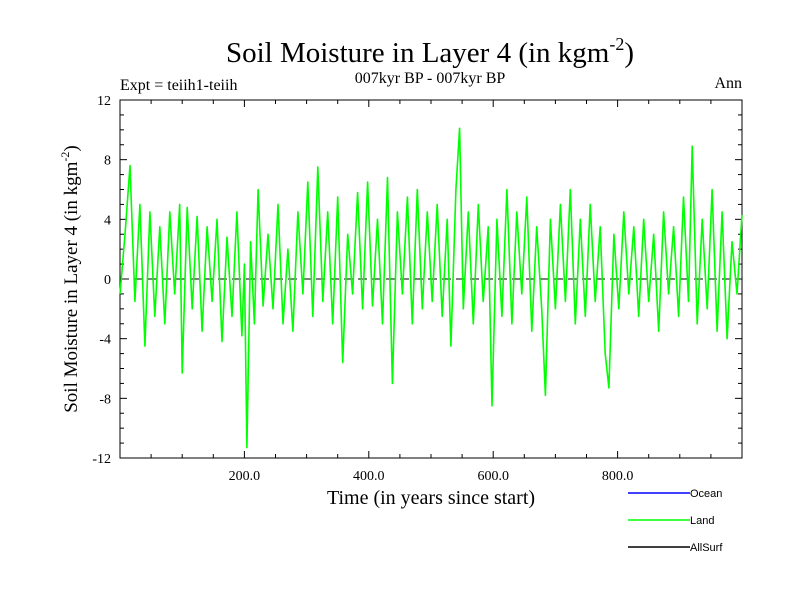  Describe the element at coordinates (618, 476) in the screenshot. I see `x-tick-label: 800.0` at that location.